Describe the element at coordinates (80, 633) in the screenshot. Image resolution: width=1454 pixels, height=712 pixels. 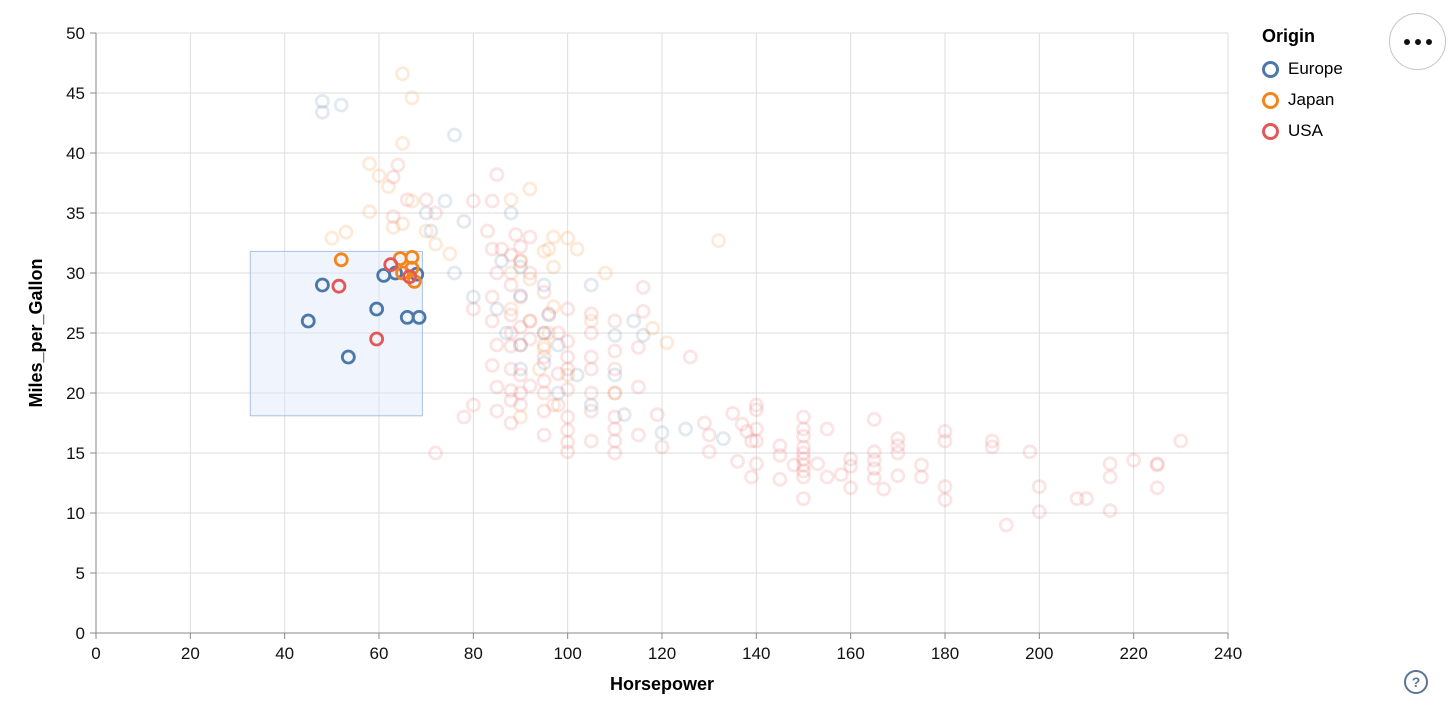
I see `y-tick-label: 0` at that location.